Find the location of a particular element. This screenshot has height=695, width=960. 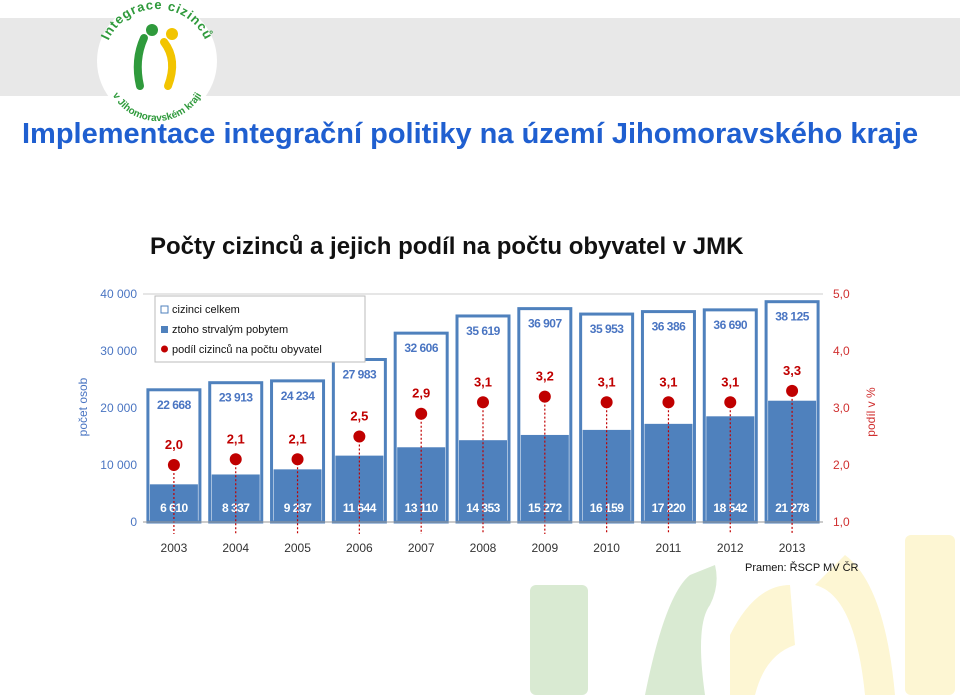

data-label-total: 23 913 is located at coordinates (236, 398).